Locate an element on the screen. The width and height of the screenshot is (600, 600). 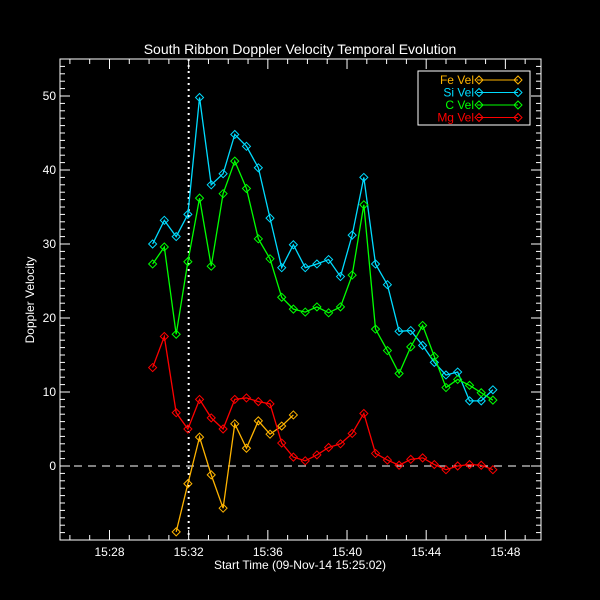
fe-vel-line is located at coordinates (234, 473).